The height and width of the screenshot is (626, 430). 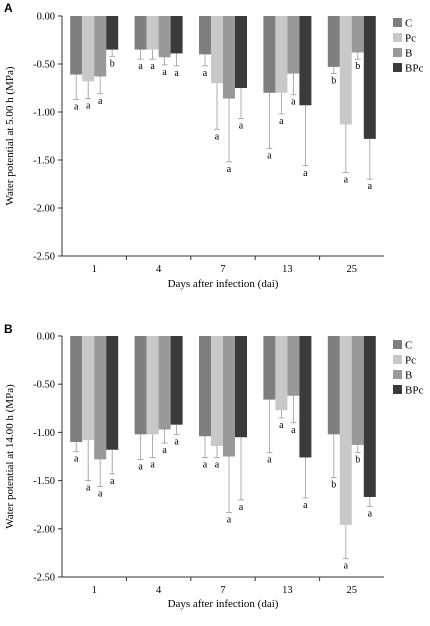 I want to click on y-axis-title: Water potential at 5.00 h (MPa), so click(x=10, y=135).